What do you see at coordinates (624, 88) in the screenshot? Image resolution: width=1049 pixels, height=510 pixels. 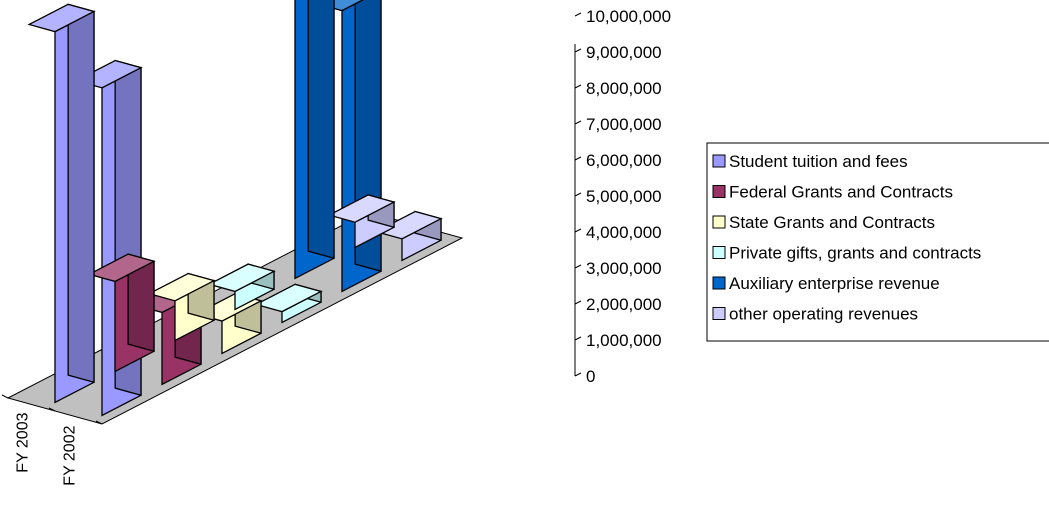 I see `value-tick-label: 8,000,000` at bounding box center [624, 88].